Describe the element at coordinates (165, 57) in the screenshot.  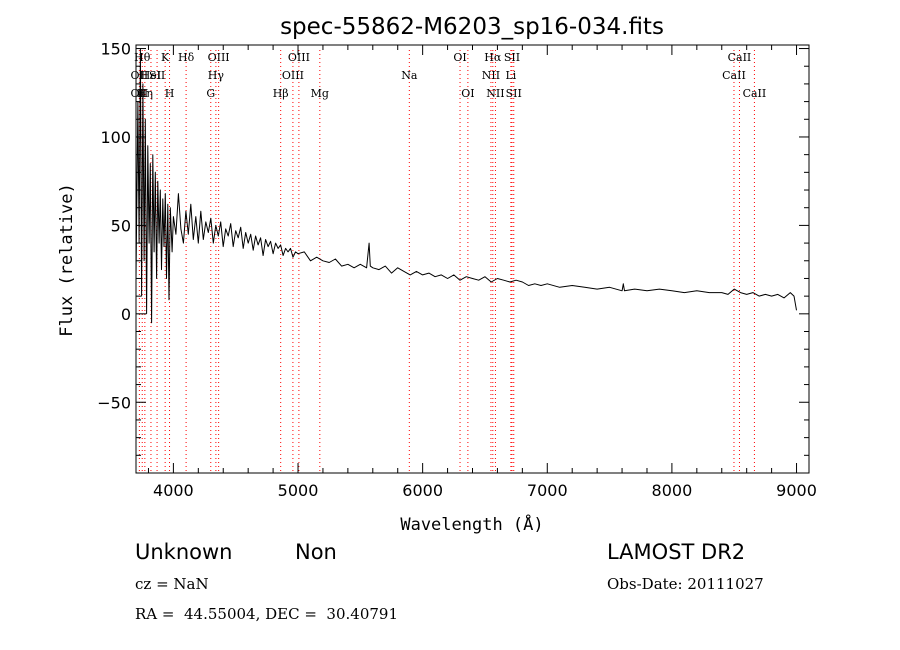
I see `line-label: K` at that location.